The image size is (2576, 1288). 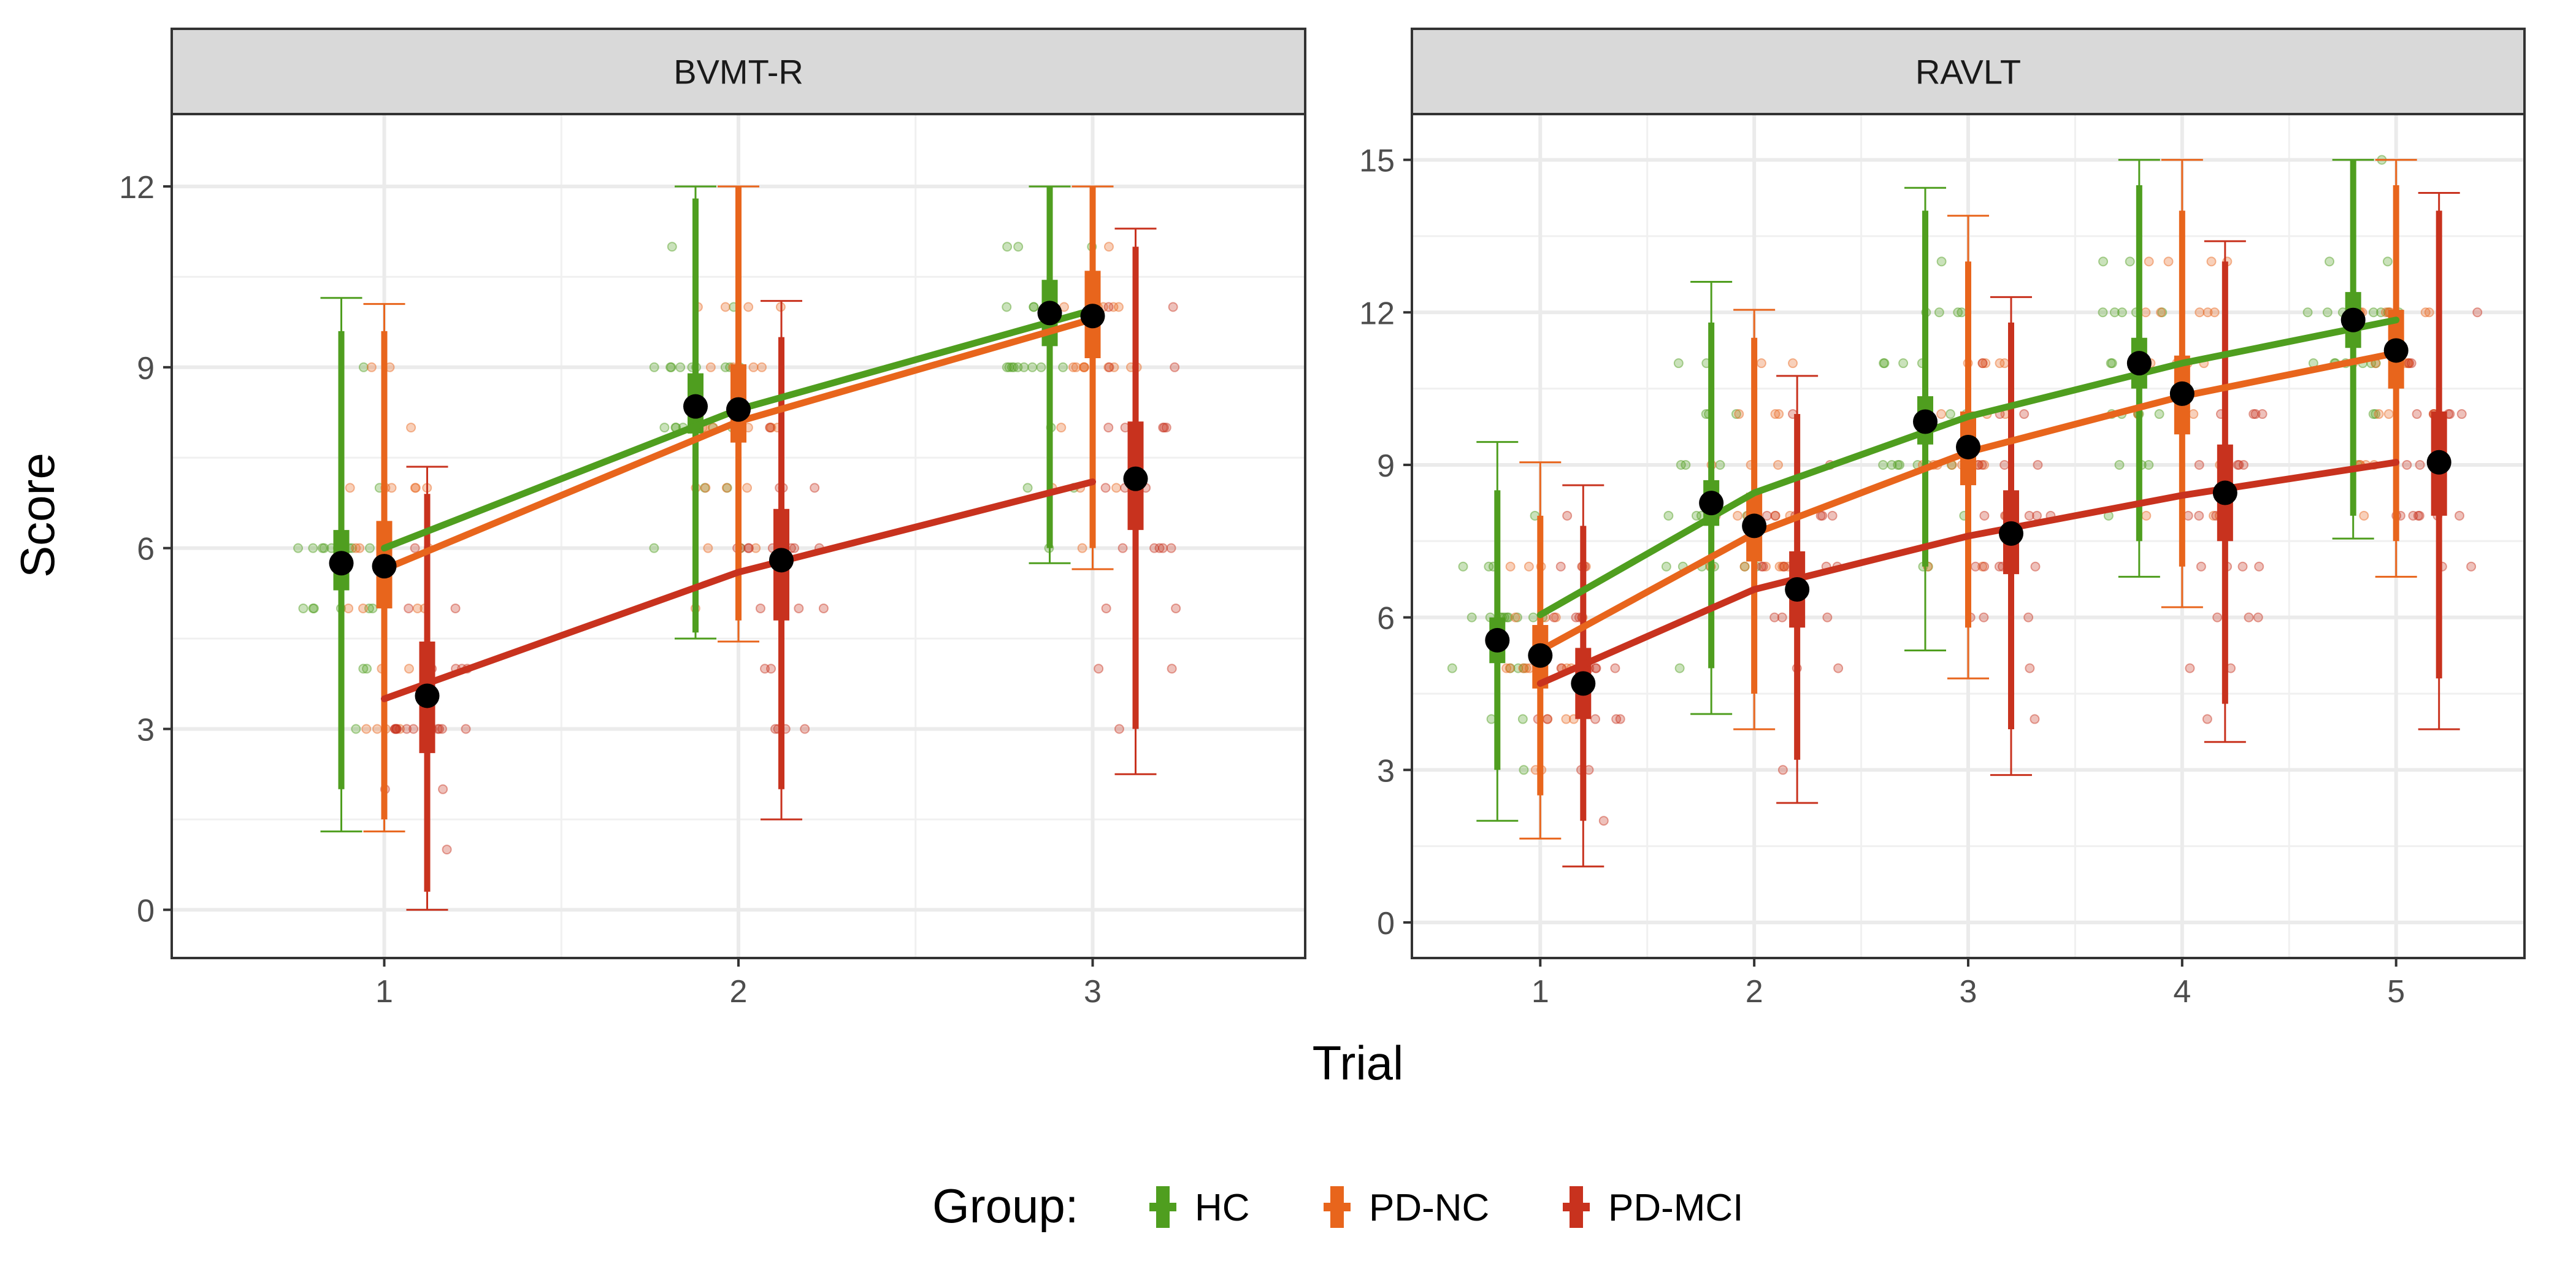 I want to click on x-tick-label: 3, so click(x=1093, y=992).